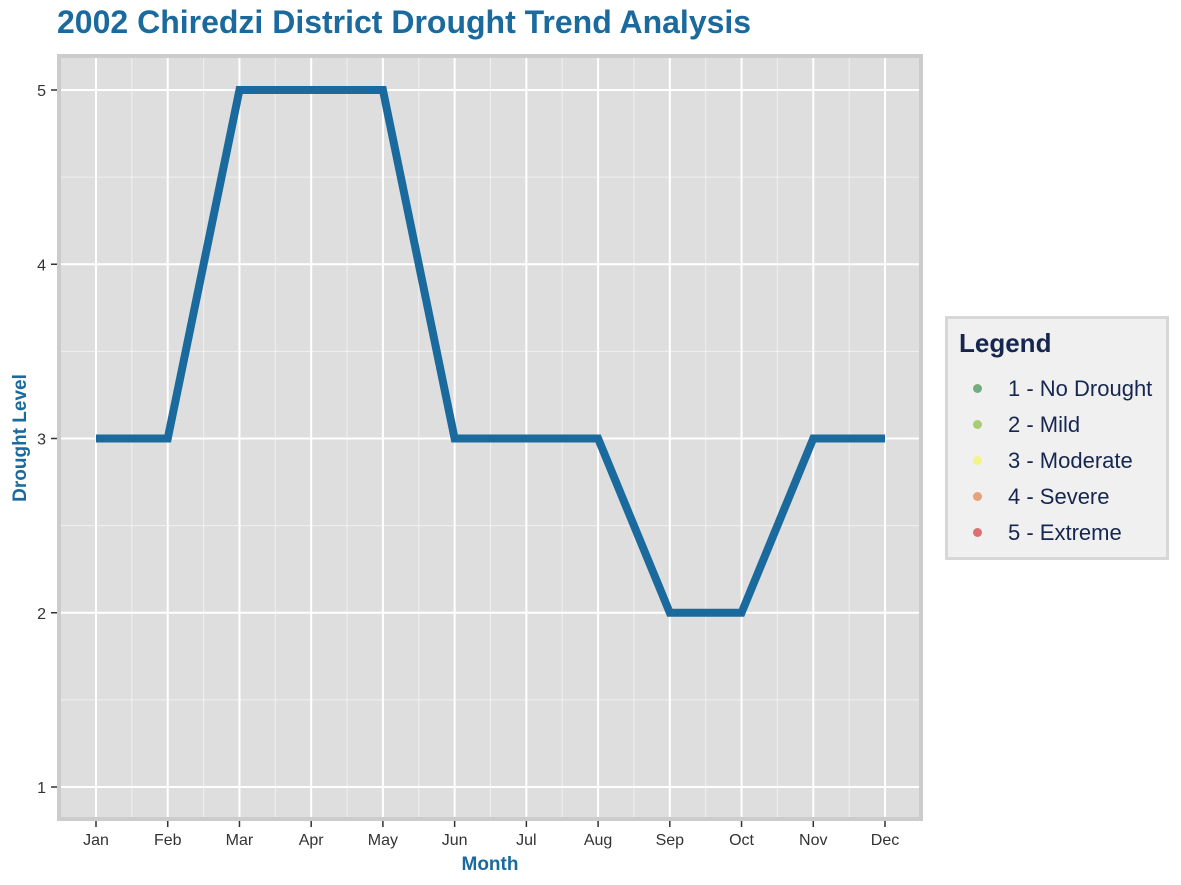 The height and width of the screenshot is (885, 1181). What do you see at coordinates (41, 265) in the screenshot?
I see `y-tick-label: 4` at bounding box center [41, 265].